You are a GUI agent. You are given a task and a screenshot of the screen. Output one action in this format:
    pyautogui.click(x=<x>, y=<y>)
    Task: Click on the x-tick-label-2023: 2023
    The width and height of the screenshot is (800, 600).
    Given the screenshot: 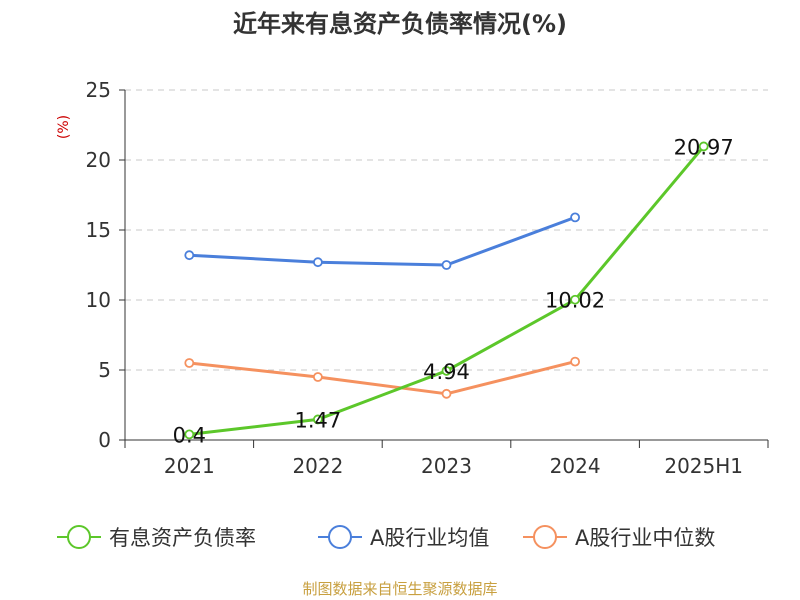 What is the action you would take?
    pyautogui.click(x=446, y=466)
    